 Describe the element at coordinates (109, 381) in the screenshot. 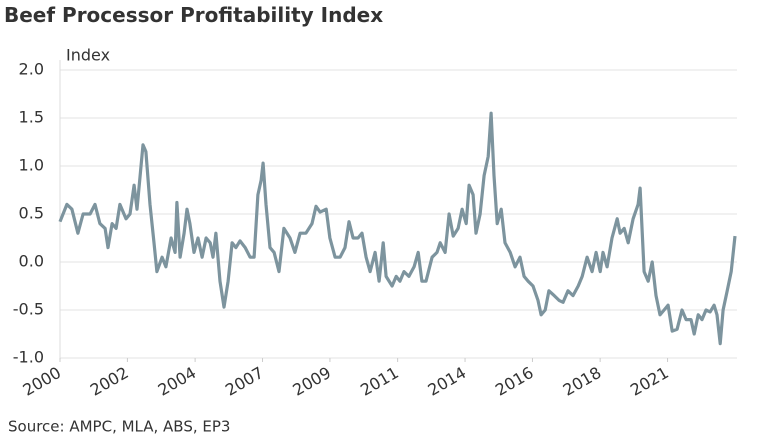

I see `x-tick-label: 2002` at that location.